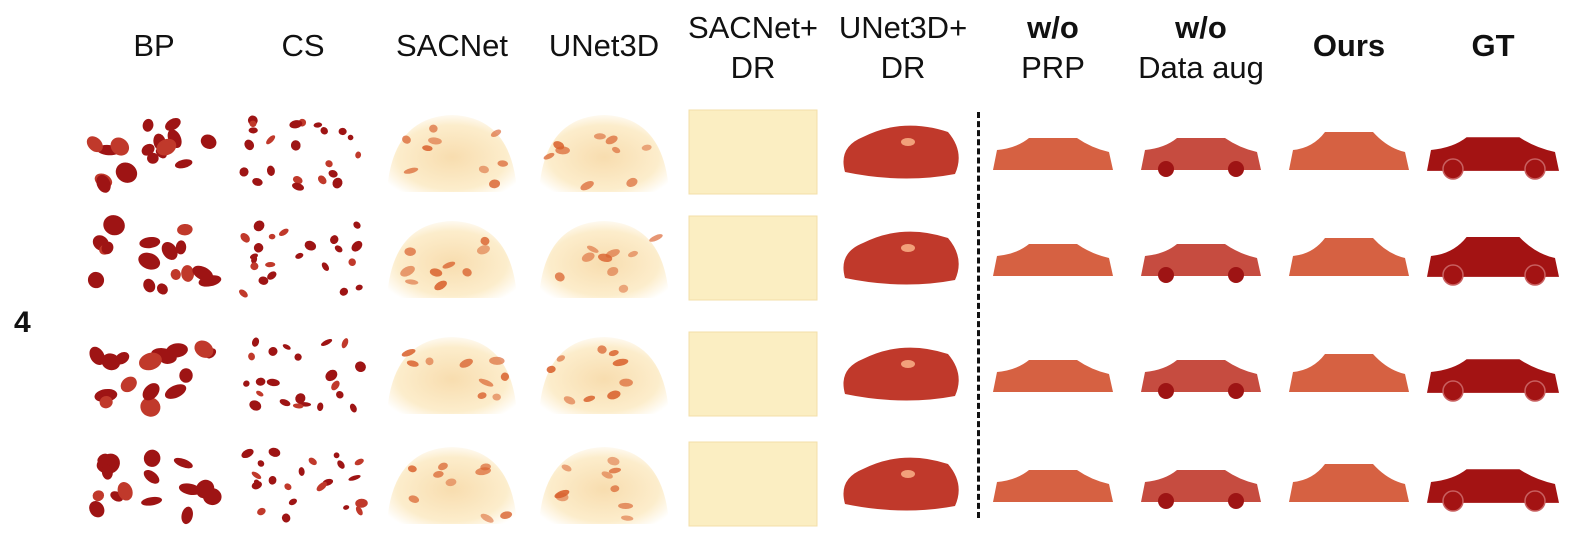 Image resolution: width=1577 pixels, height=544 pixels. Describe the element at coordinates (1201, 27) in the screenshot. I see `header-wo-aug-line-1: w/o` at that location.